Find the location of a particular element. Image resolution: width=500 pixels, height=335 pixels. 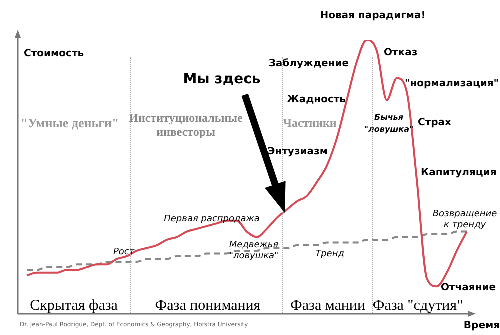

annotation: Энтузиазм is located at coordinates (298, 152).